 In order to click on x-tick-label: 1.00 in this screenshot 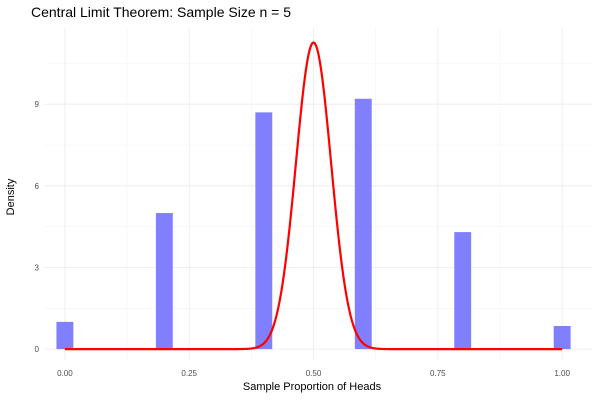, I will do `click(562, 373)`.